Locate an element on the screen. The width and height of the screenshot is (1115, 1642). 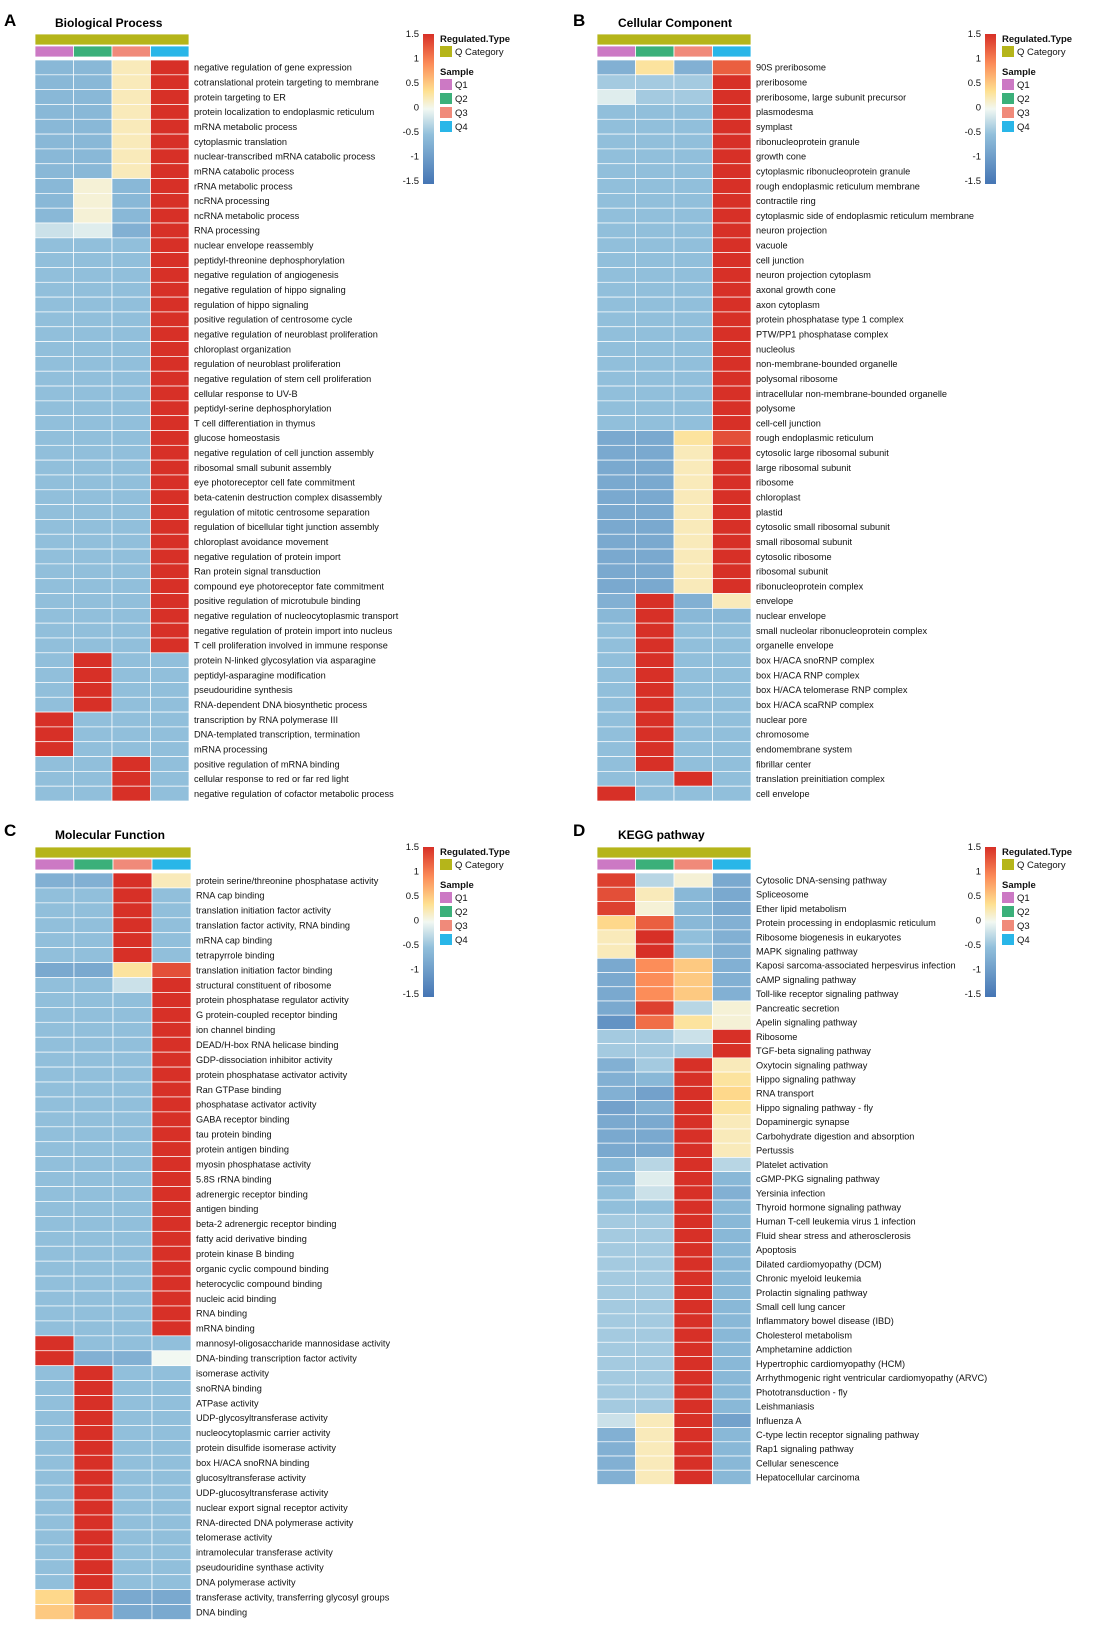
row-label: TGF-beta signaling pathway is located at coordinates (813, 1051).